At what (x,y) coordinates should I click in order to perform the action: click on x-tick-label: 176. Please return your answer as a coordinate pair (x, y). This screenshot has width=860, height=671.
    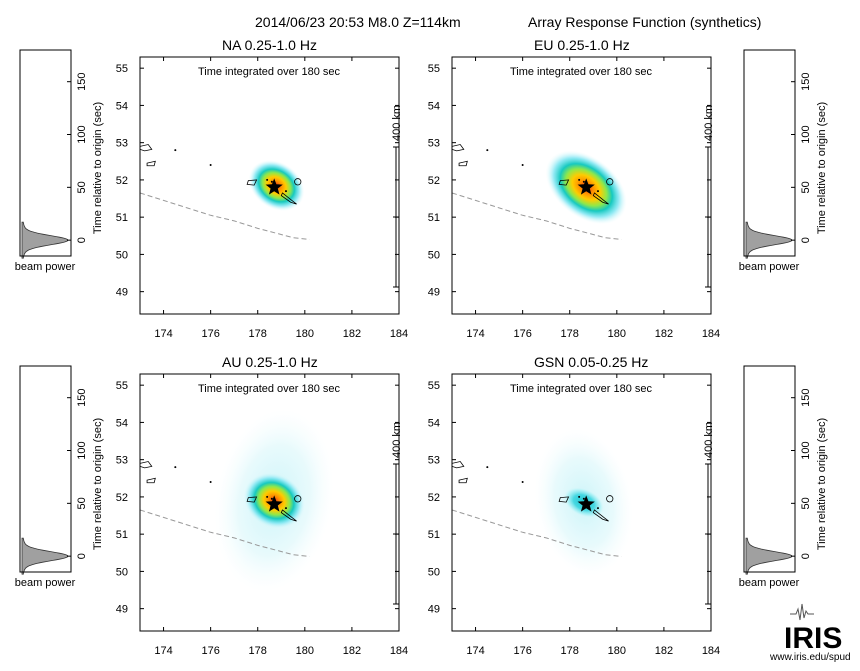
    Looking at the image, I should click on (210, 651).